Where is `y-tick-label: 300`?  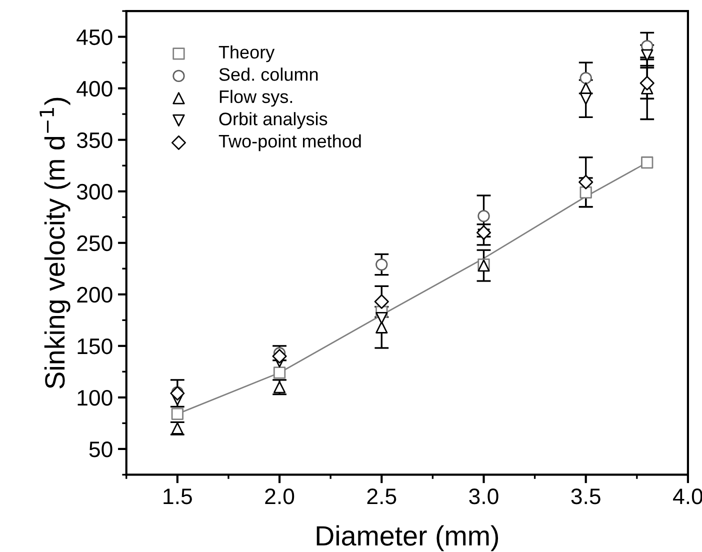
y-tick-label: 300 is located at coordinates (94, 192).